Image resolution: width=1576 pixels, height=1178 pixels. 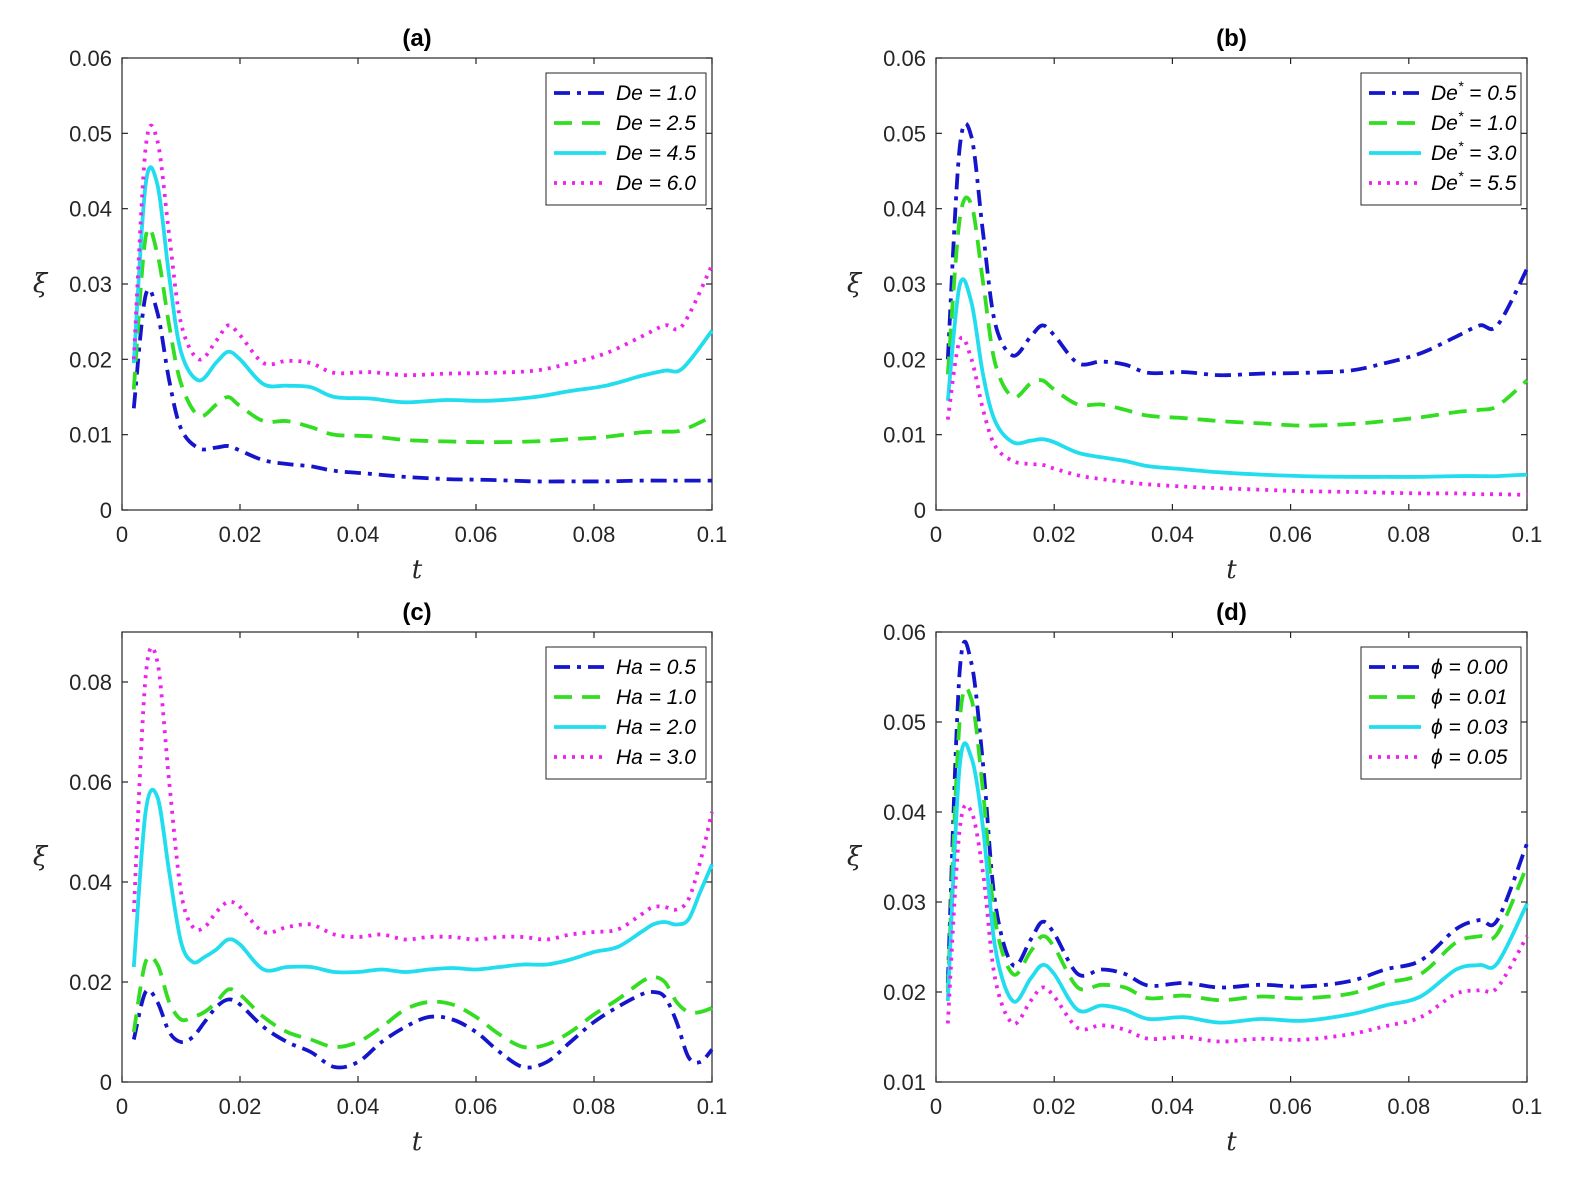 What do you see at coordinates (1469, 667) in the screenshot?
I see `legend-label-1: ϕ = 0.00` at bounding box center [1469, 667].